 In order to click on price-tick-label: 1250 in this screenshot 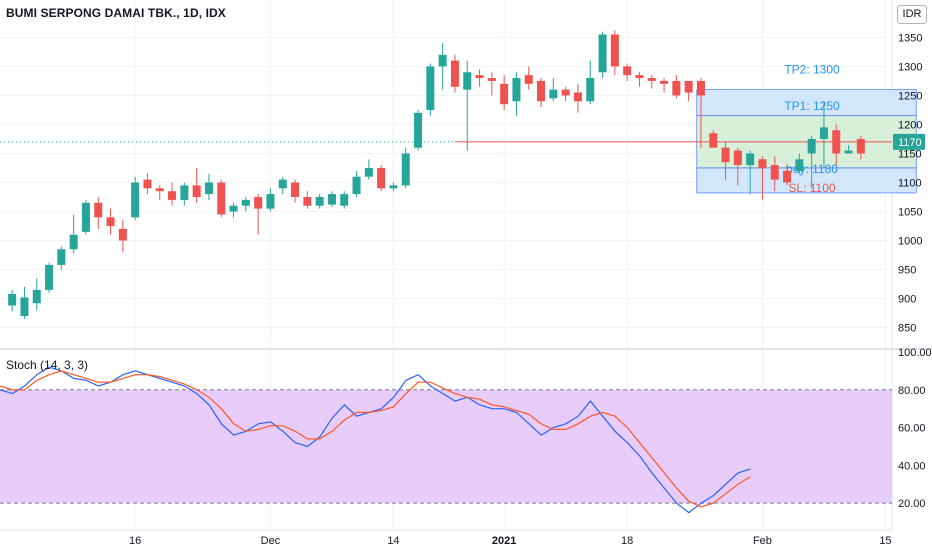, I will do `click(910, 96)`.